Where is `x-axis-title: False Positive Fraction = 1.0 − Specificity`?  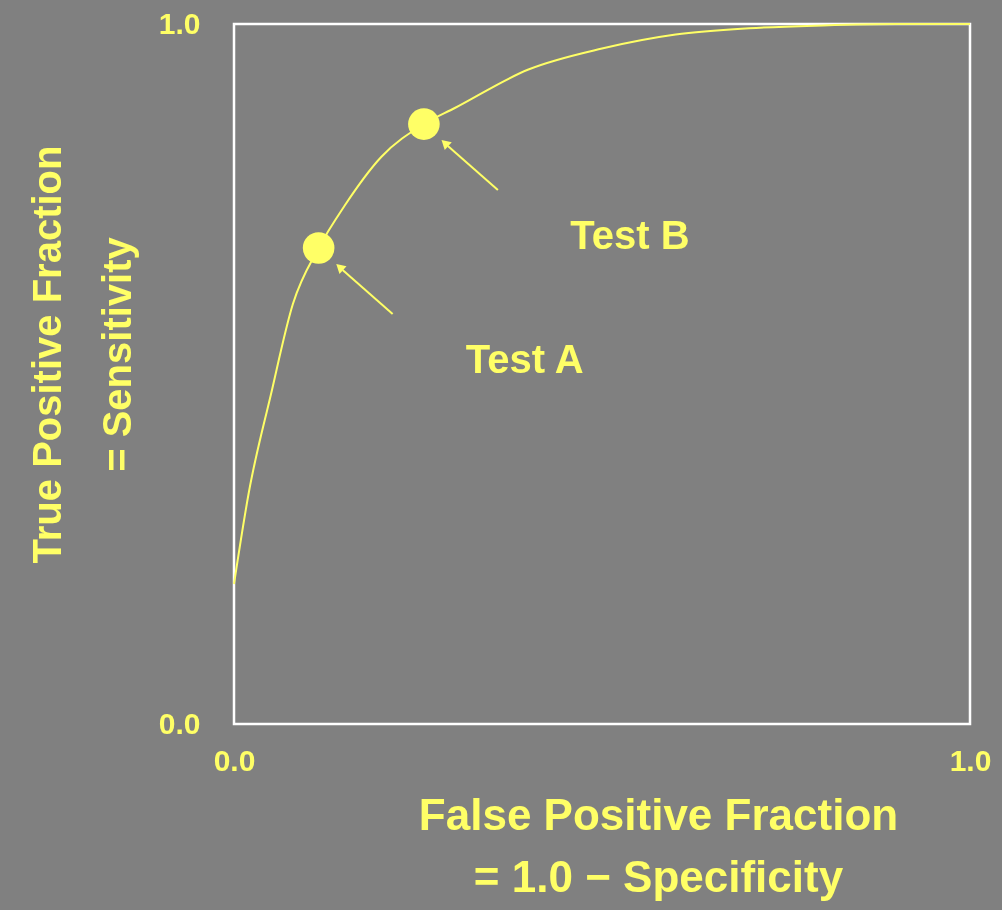
x-axis-title: False Positive Fraction = 1.0 − Specificity is located at coordinates (658, 845).